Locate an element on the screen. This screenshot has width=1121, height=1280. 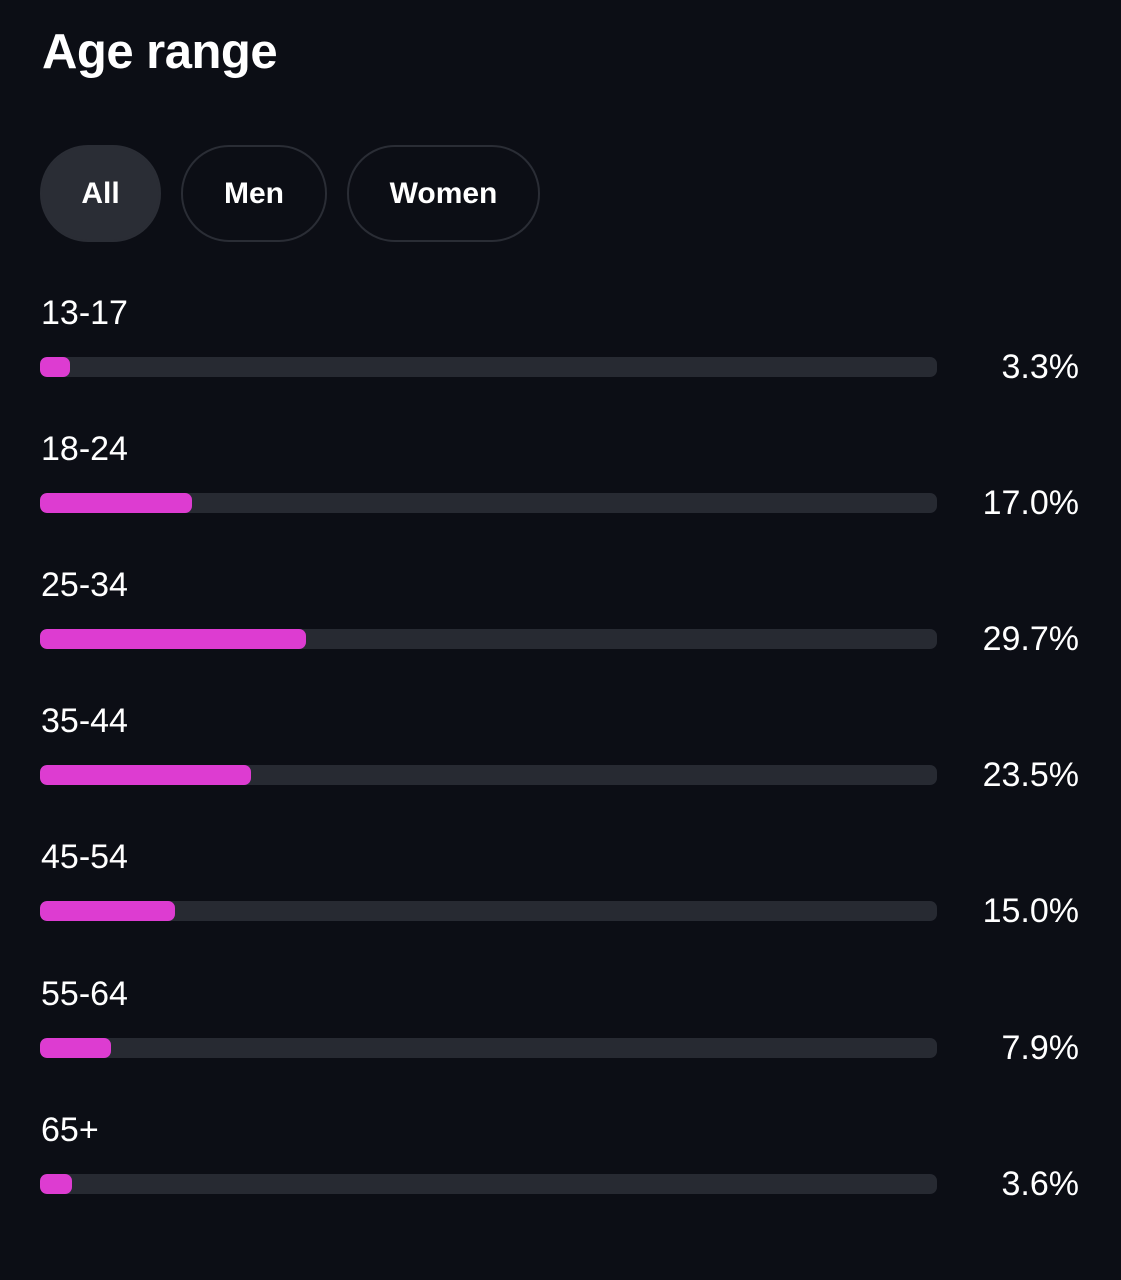
filter-men-button: Men is located at coordinates (254, 193).